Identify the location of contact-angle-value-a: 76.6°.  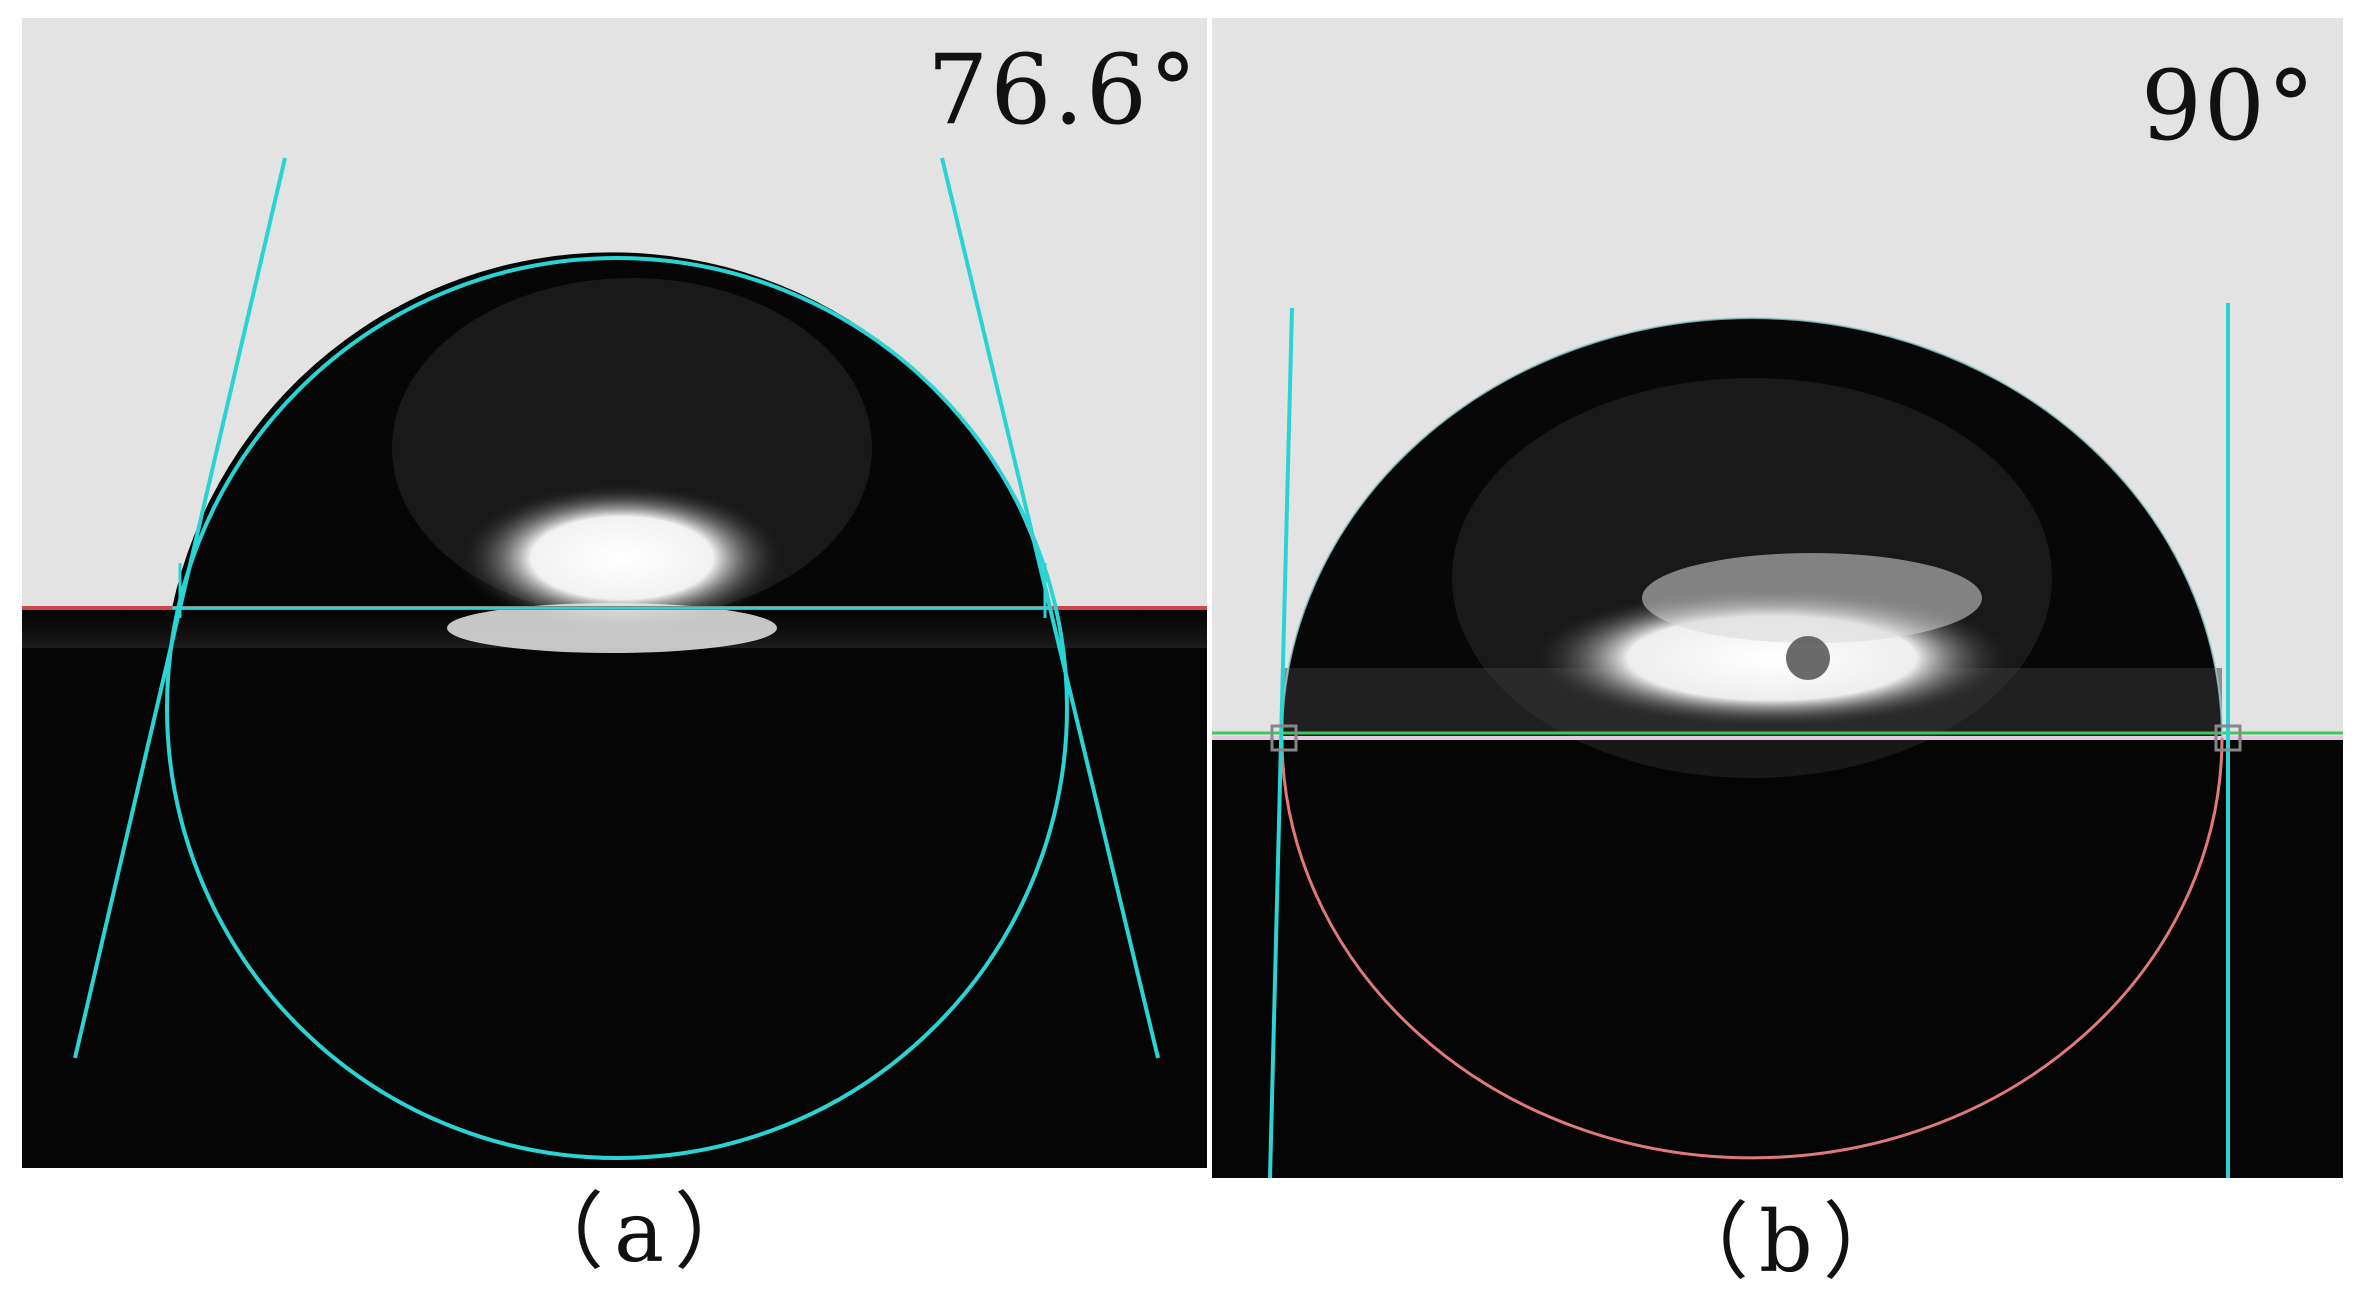
(1063, 90).